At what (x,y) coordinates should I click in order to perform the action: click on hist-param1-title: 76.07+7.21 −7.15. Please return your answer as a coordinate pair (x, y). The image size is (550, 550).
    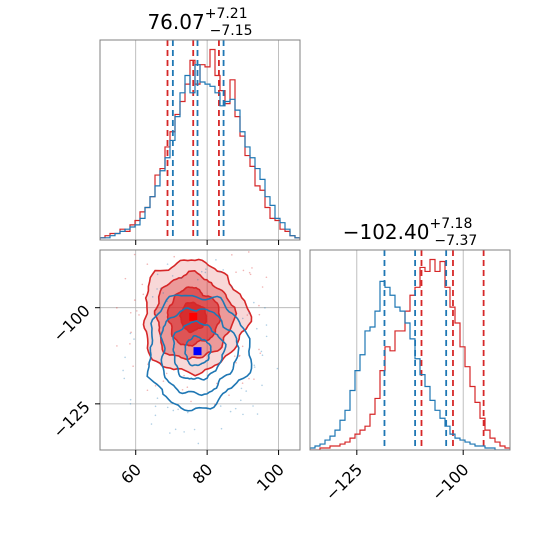
    Looking at the image, I should click on (199, 22).